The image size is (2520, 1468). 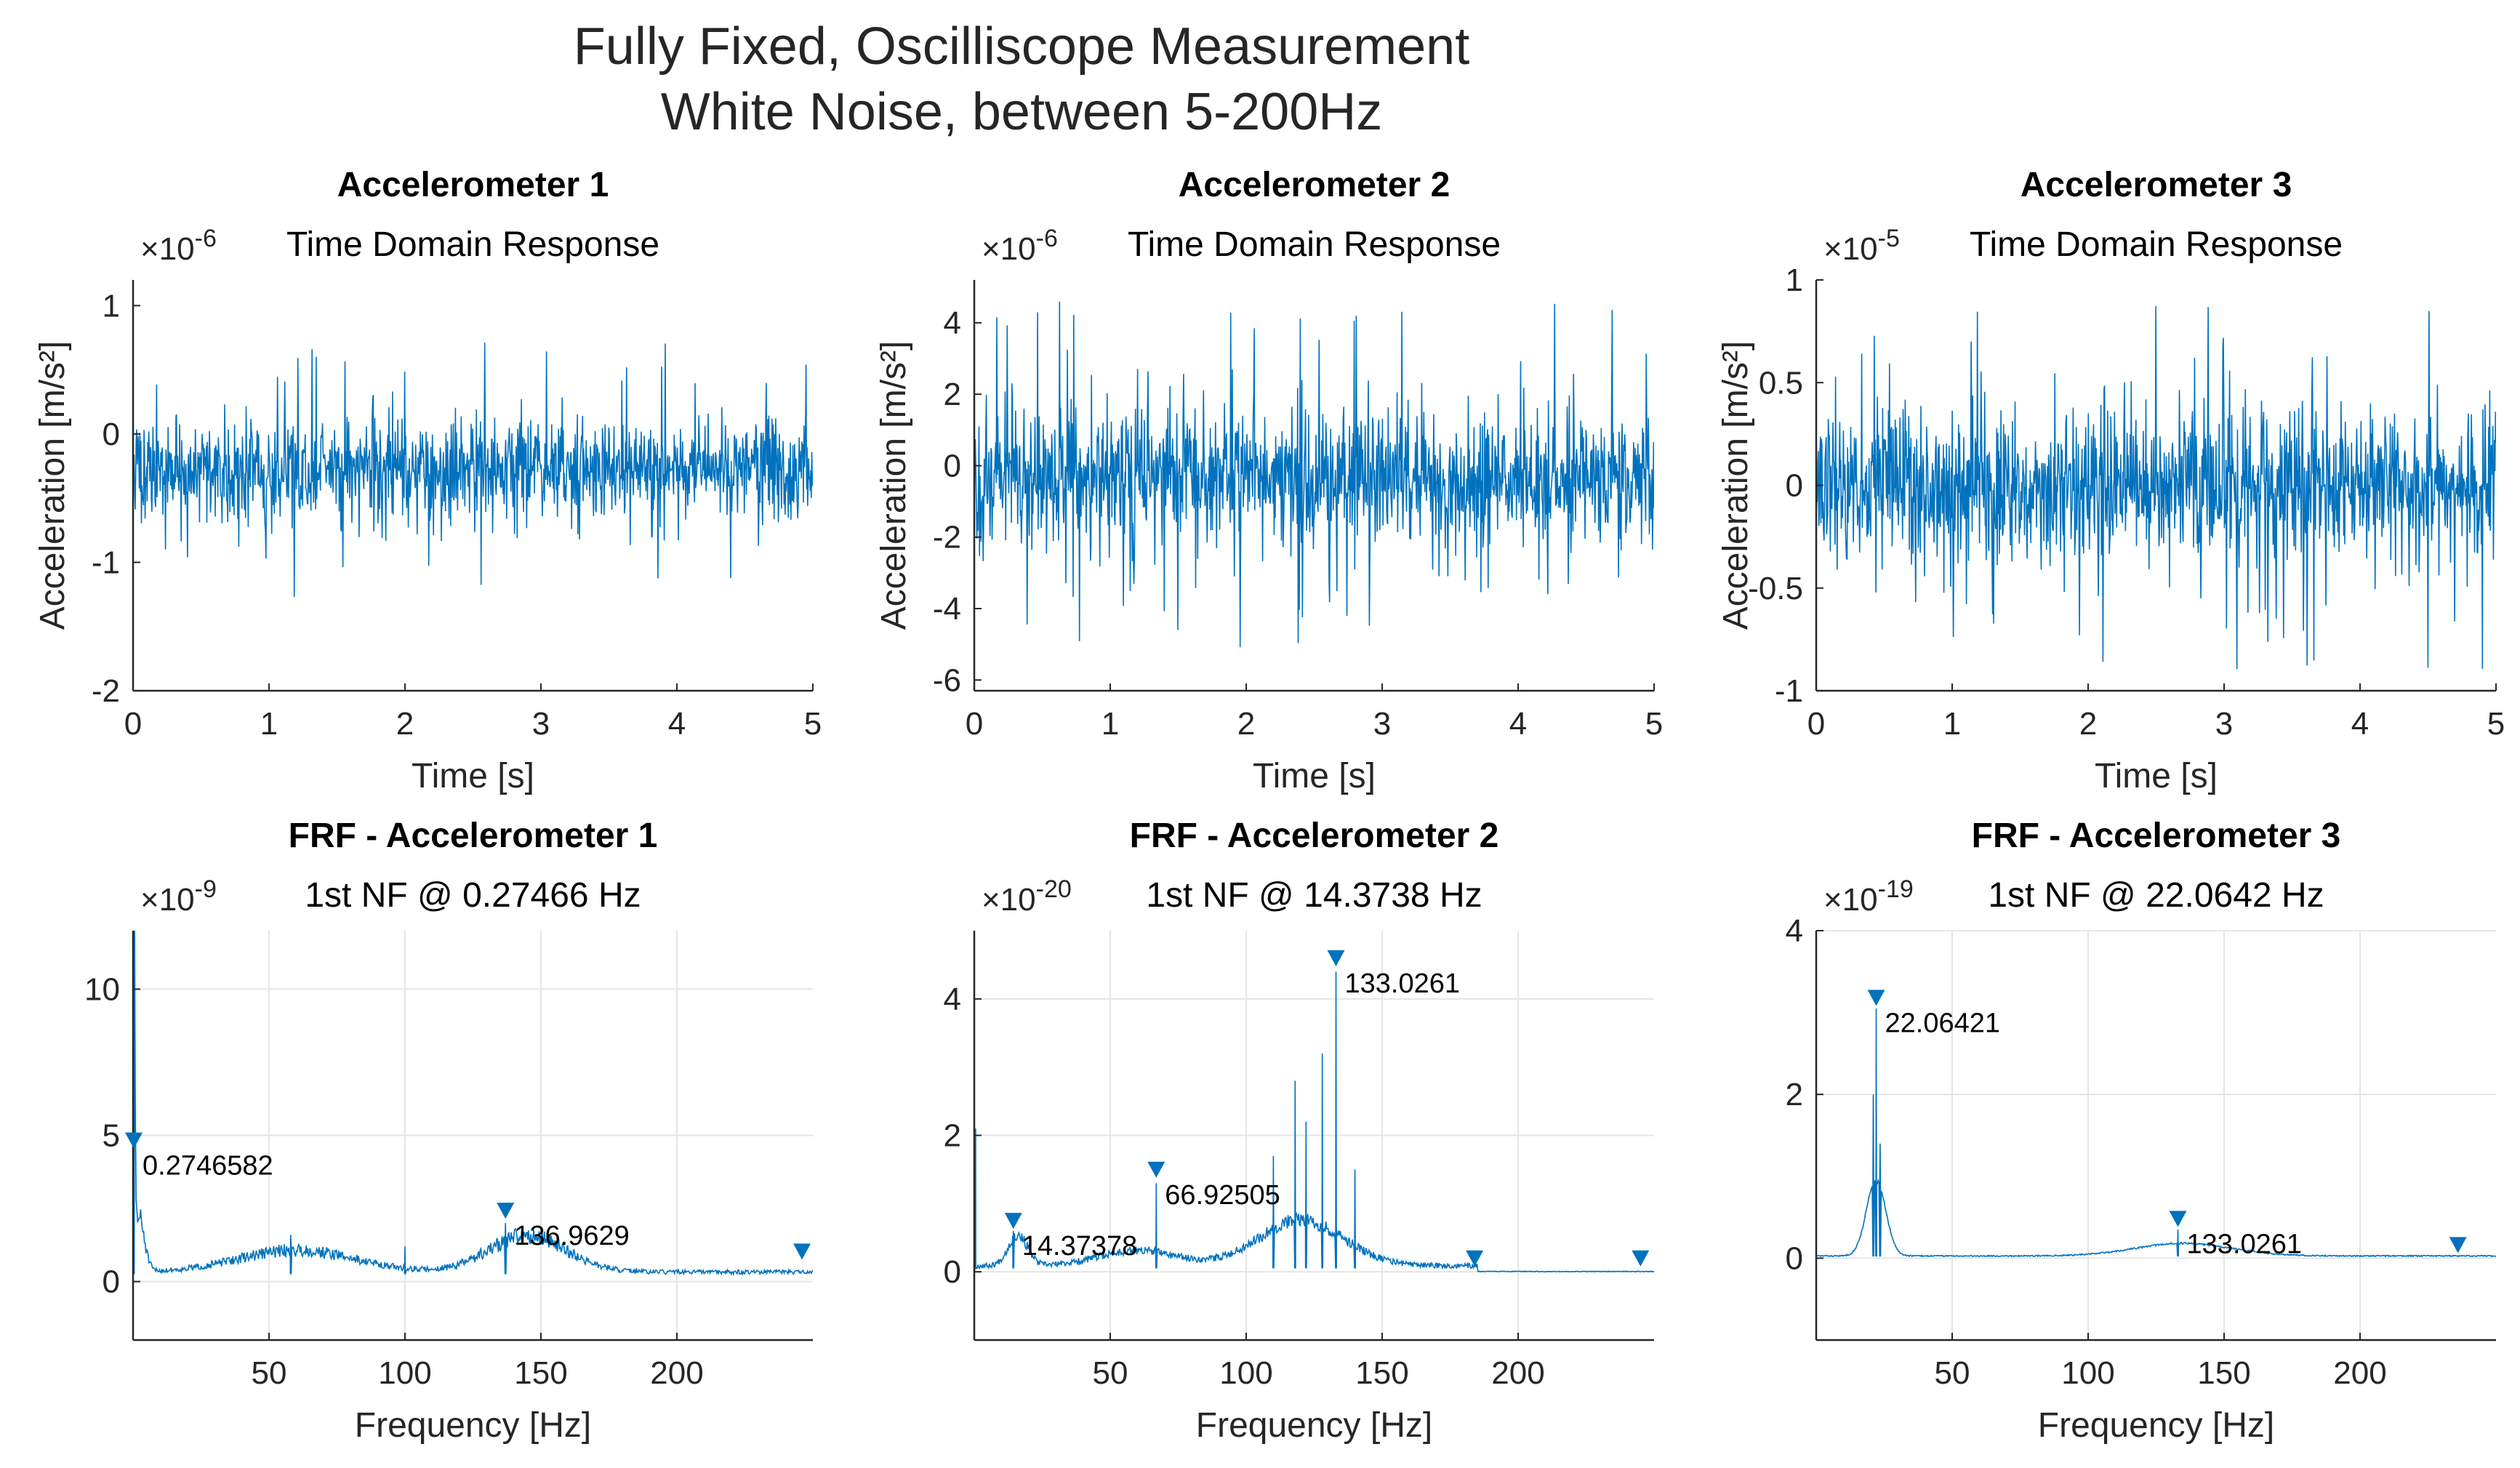 What do you see at coordinates (1781, 383) in the screenshot?
I see `y-tick-label: 0.5` at bounding box center [1781, 383].